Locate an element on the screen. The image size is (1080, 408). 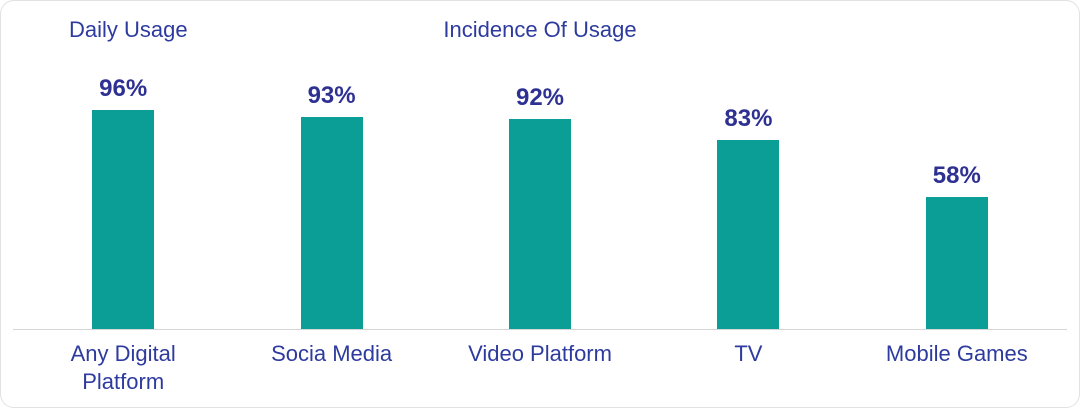
category-label: TV is located at coordinates (748, 353).